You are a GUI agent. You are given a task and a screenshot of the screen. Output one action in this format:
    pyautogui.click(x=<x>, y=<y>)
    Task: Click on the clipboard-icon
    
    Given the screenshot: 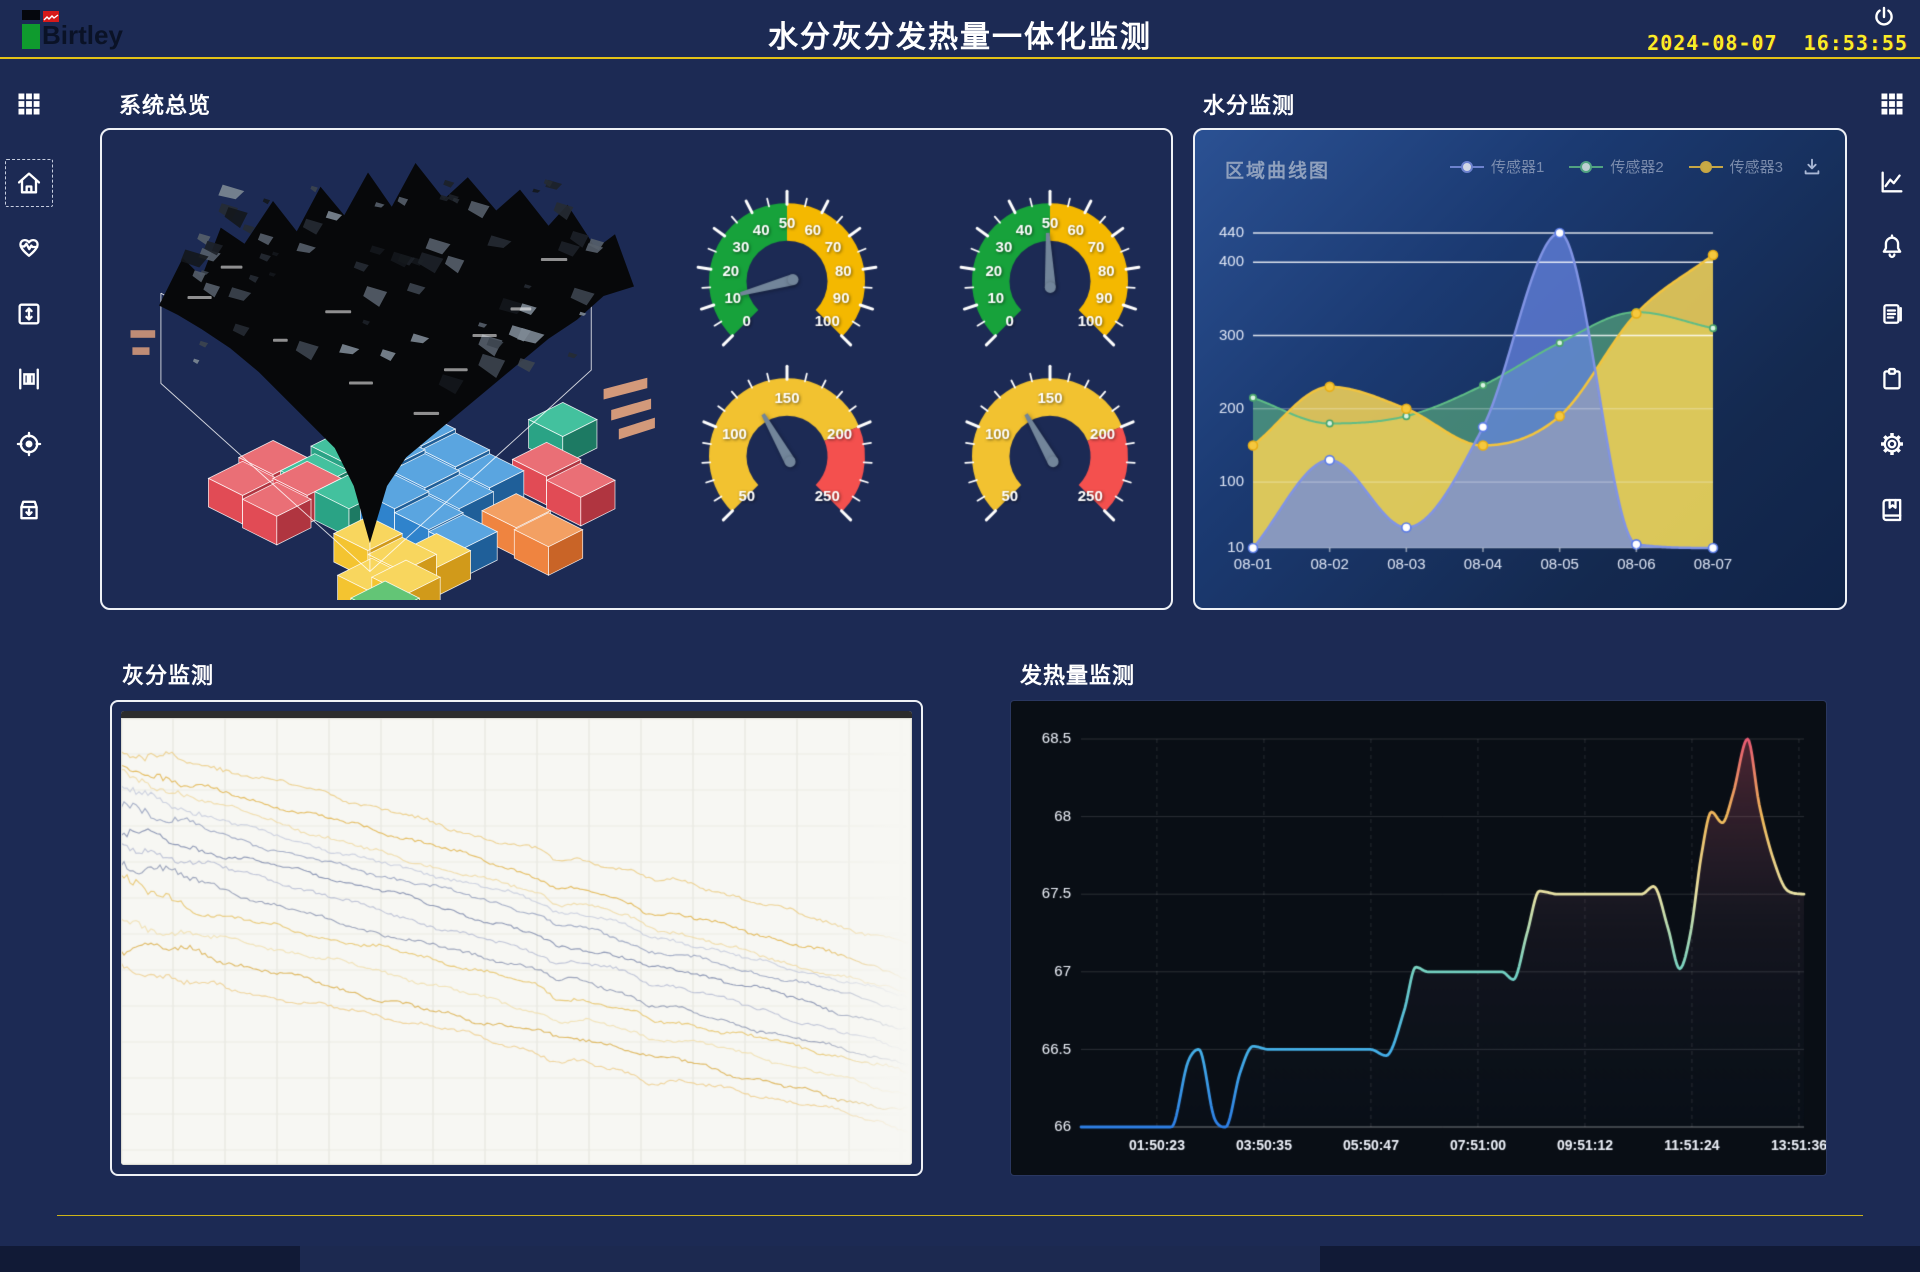 What is the action you would take?
    pyautogui.click(x=1891, y=378)
    